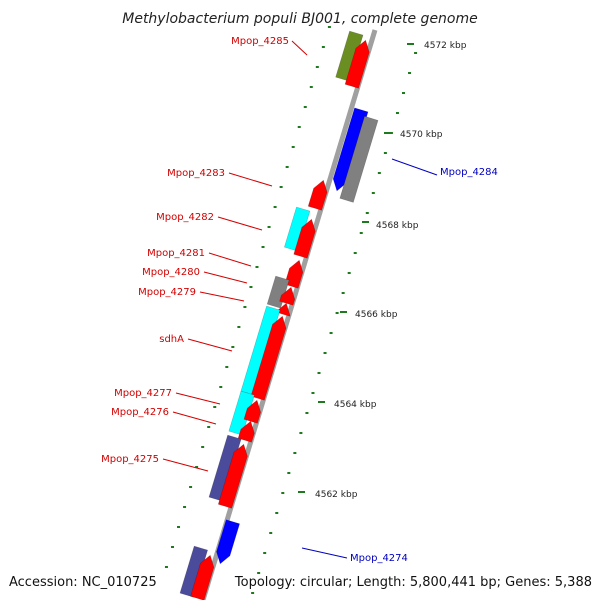 Image resolution: width=600 pixels, height=600 pixels. Describe the element at coordinates (185, 217) in the screenshot. I see `gene-label-mpop-4282: Mpop_4282` at that location.